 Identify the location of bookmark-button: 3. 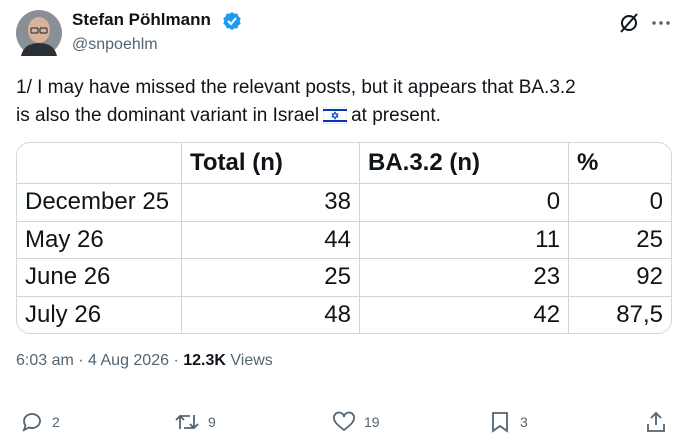
(508, 422).